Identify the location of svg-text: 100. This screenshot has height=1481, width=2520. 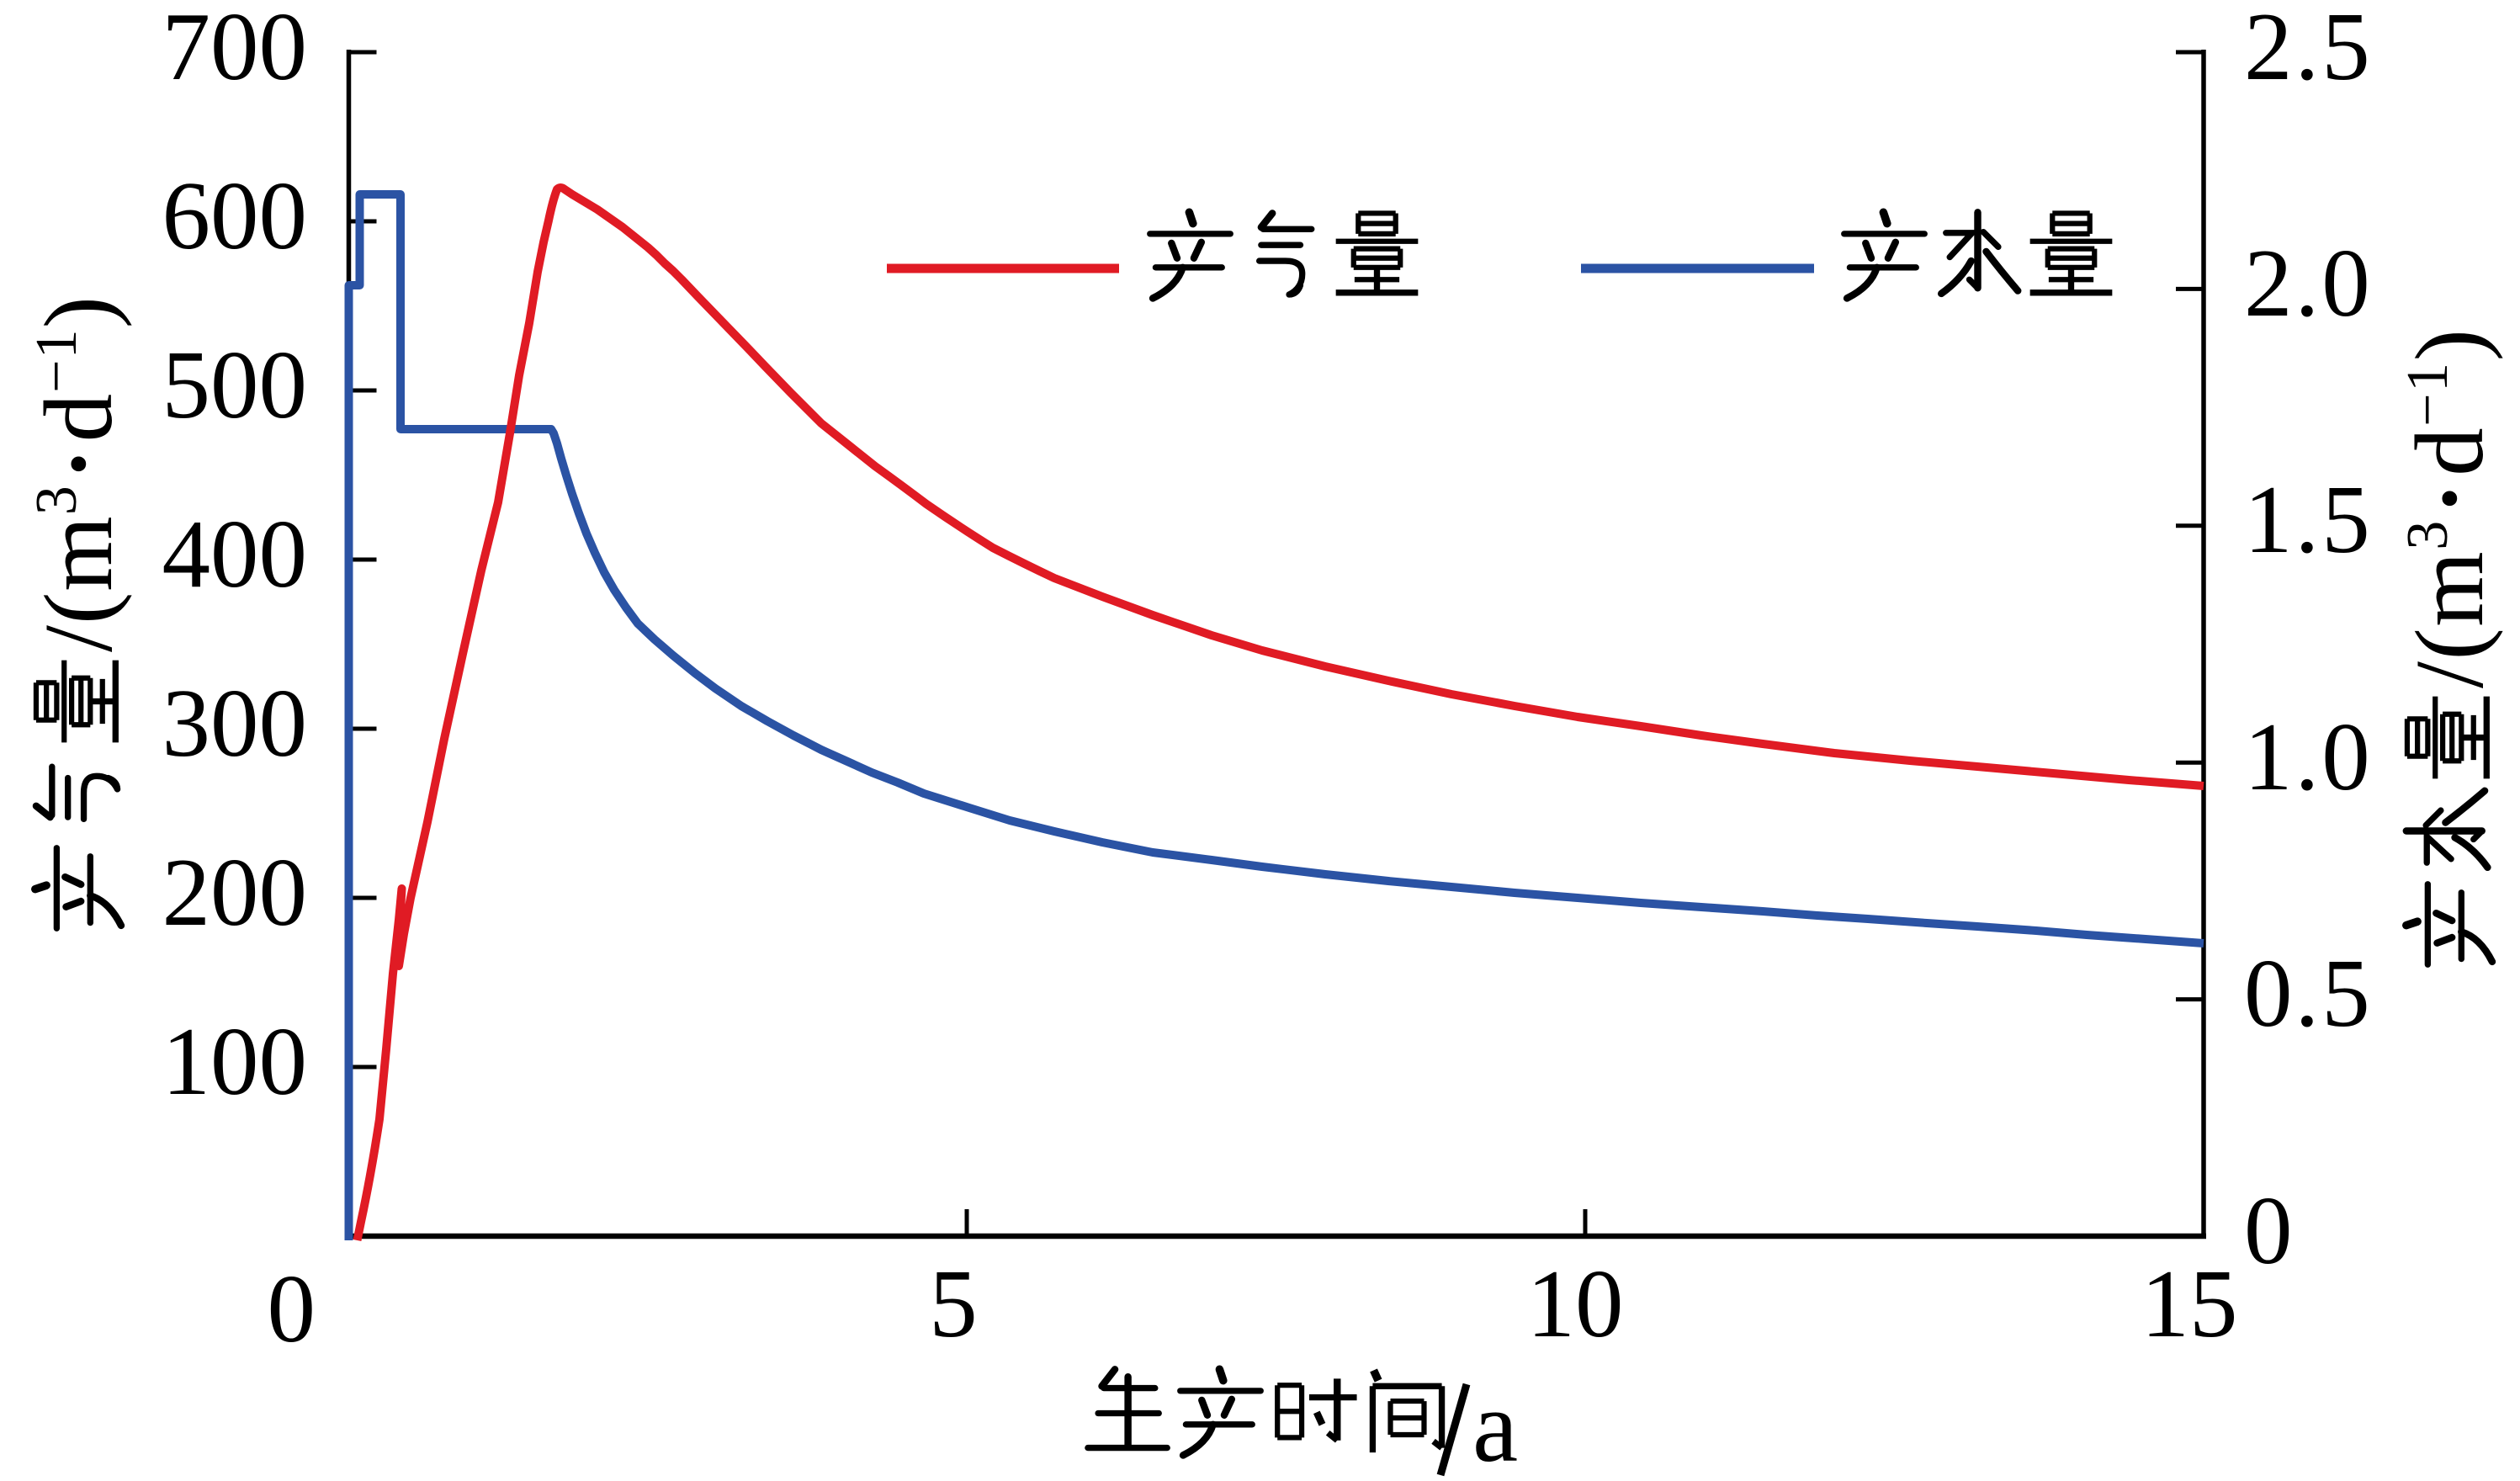
(235, 1061).